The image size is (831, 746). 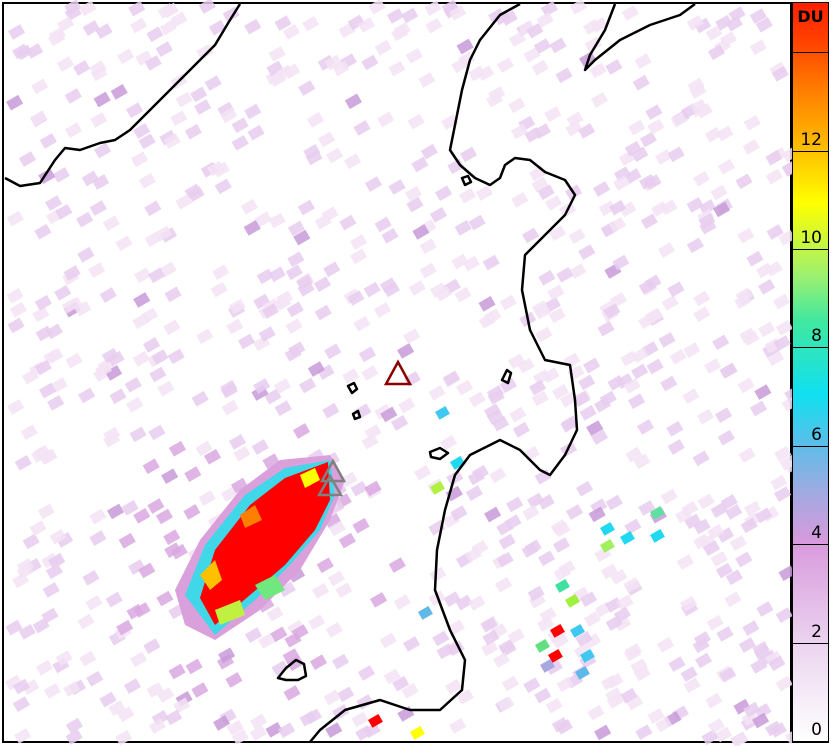 I want to click on colorbar-tick, so click(x=810, y=151).